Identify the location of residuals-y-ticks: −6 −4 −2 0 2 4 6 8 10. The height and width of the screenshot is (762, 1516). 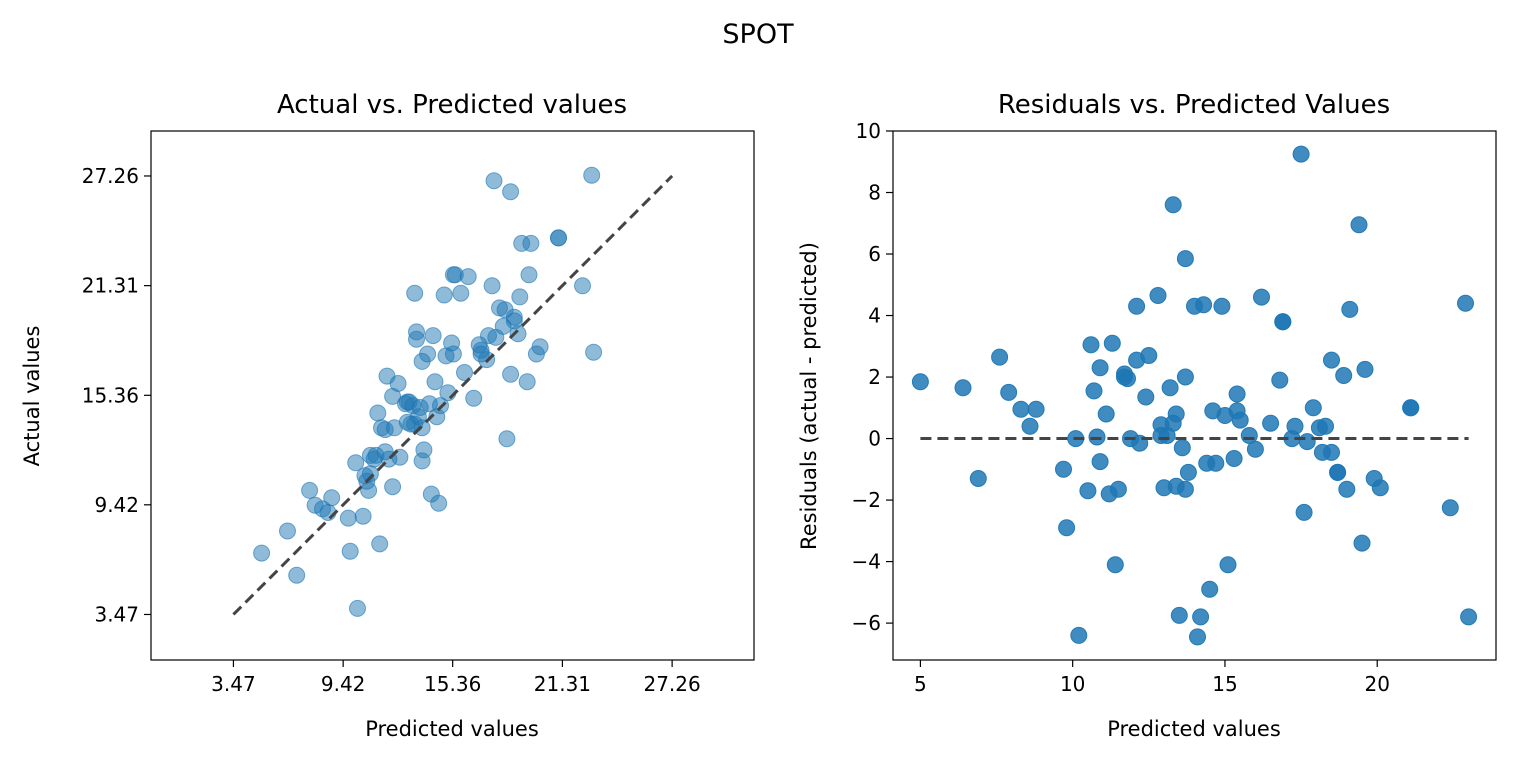
(872, 377).